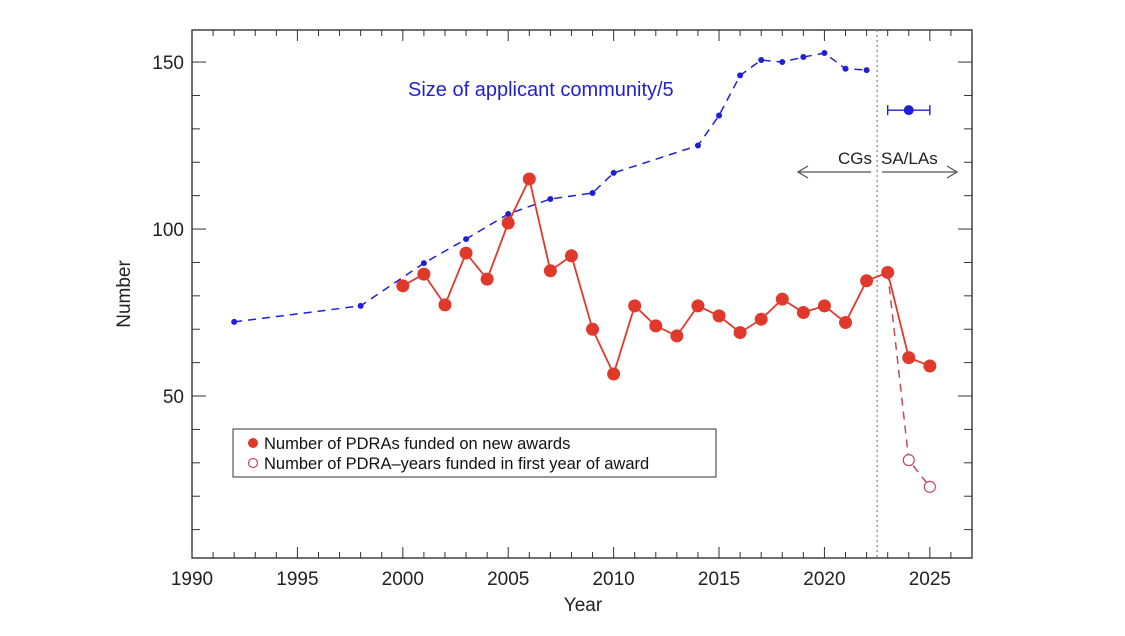 This screenshot has width=1125, height=636. I want to click on x-axis-label: Year, so click(583, 605).